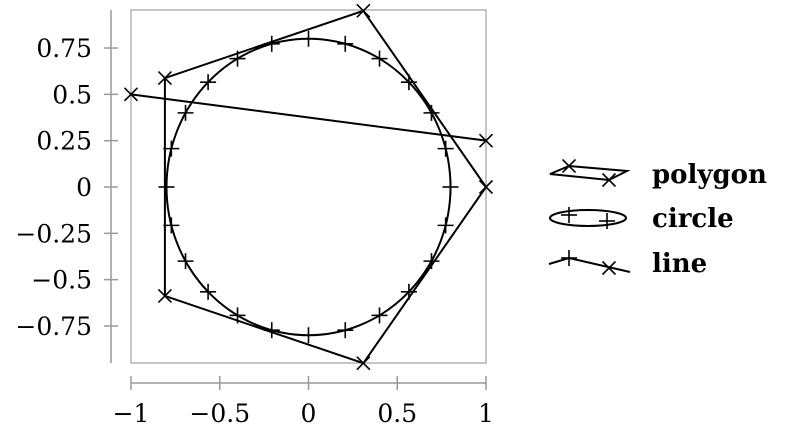 This screenshot has width=808, height=432. I want to click on y-tick-label: −0.25, so click(53, 233).